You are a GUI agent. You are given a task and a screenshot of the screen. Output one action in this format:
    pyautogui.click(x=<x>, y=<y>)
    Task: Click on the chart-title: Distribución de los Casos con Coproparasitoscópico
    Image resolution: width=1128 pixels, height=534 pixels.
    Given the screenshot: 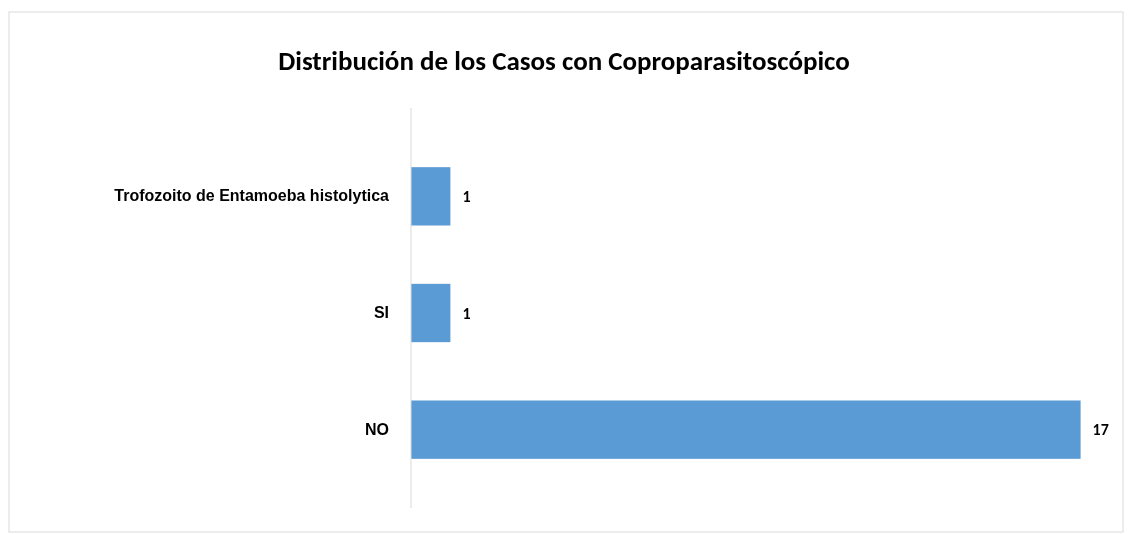 What is the action you would take?
    pyautogui.click(x=564, y=60)
    